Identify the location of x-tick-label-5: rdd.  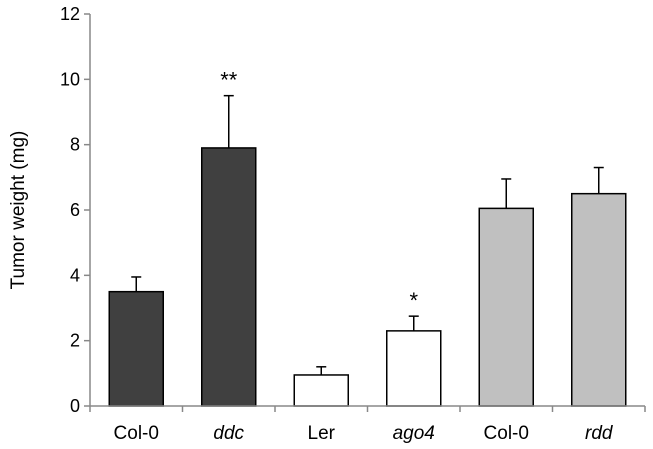
(599, 433).